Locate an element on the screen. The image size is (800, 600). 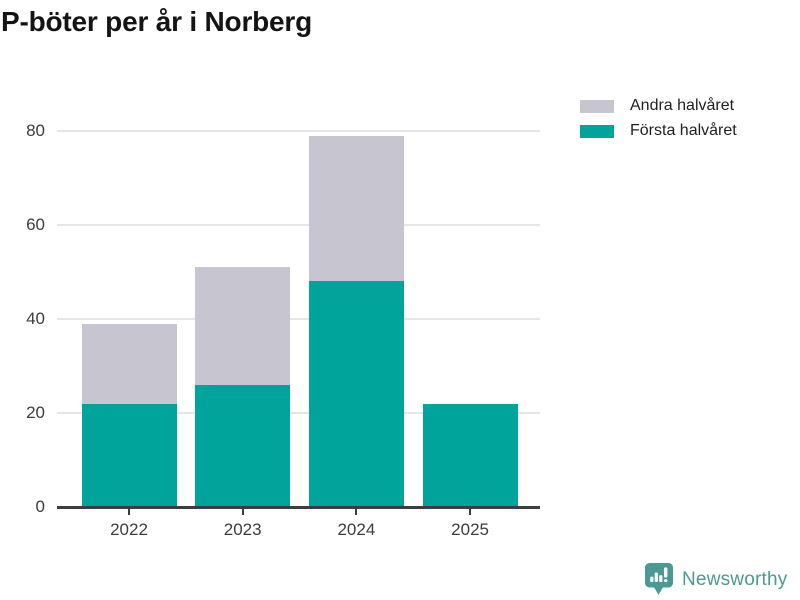
brand-name: Newsworthy is located at coordinates (735, 579).